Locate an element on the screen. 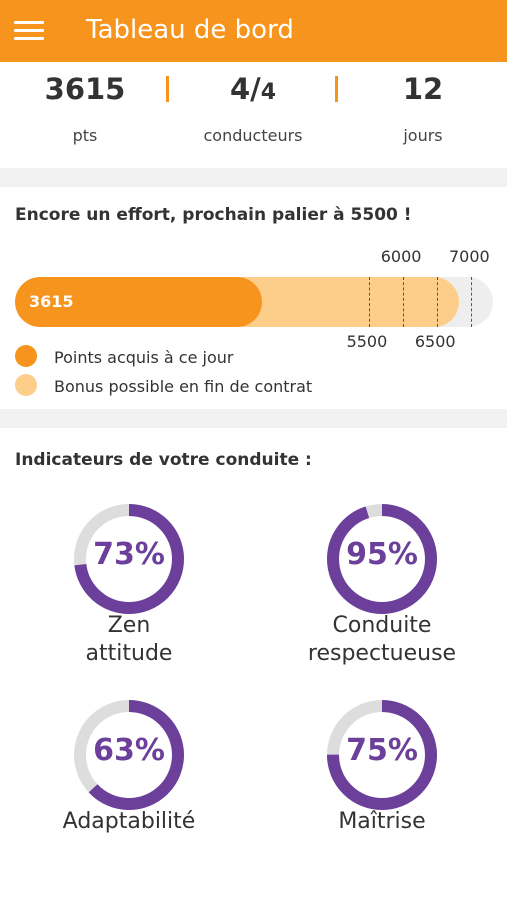  milestone-label: 6000 is located at coordinates (401, 256).